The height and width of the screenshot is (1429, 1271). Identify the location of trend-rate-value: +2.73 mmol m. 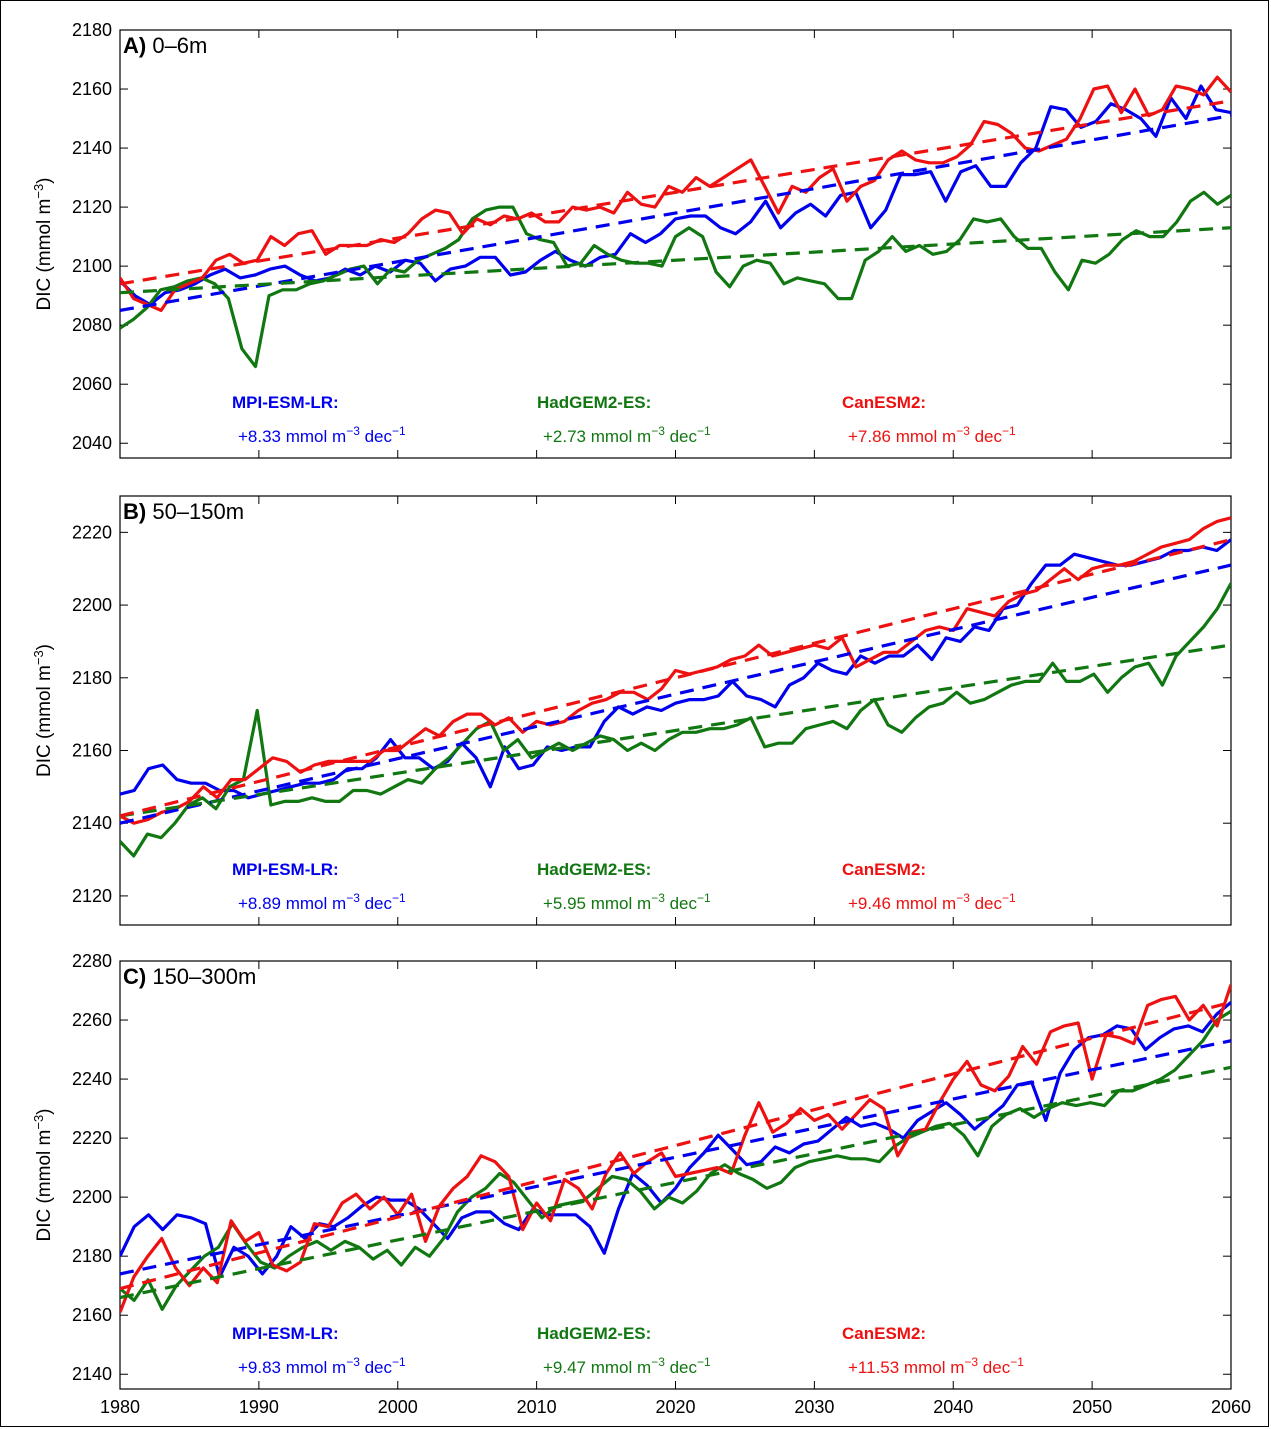
(597, 436).